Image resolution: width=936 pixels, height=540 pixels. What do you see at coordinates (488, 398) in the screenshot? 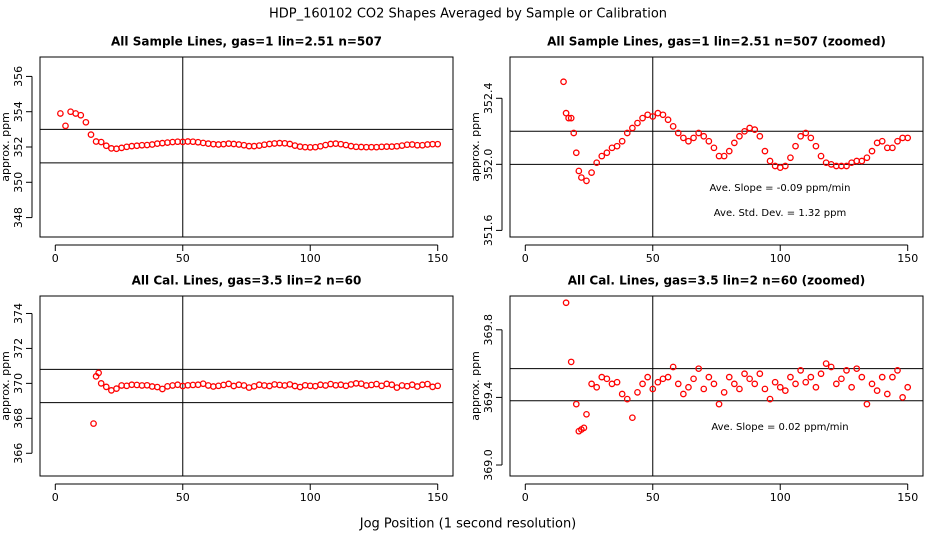
I see `y-tick-label: 369.4` at bounding box center [488, 398].